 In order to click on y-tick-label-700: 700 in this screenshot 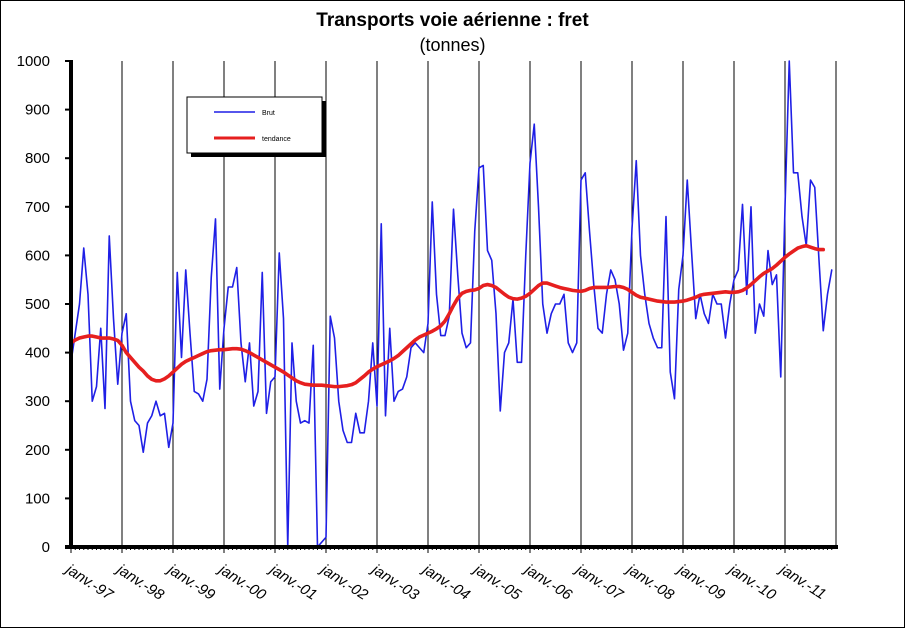, I will do `click(37, 207)`.